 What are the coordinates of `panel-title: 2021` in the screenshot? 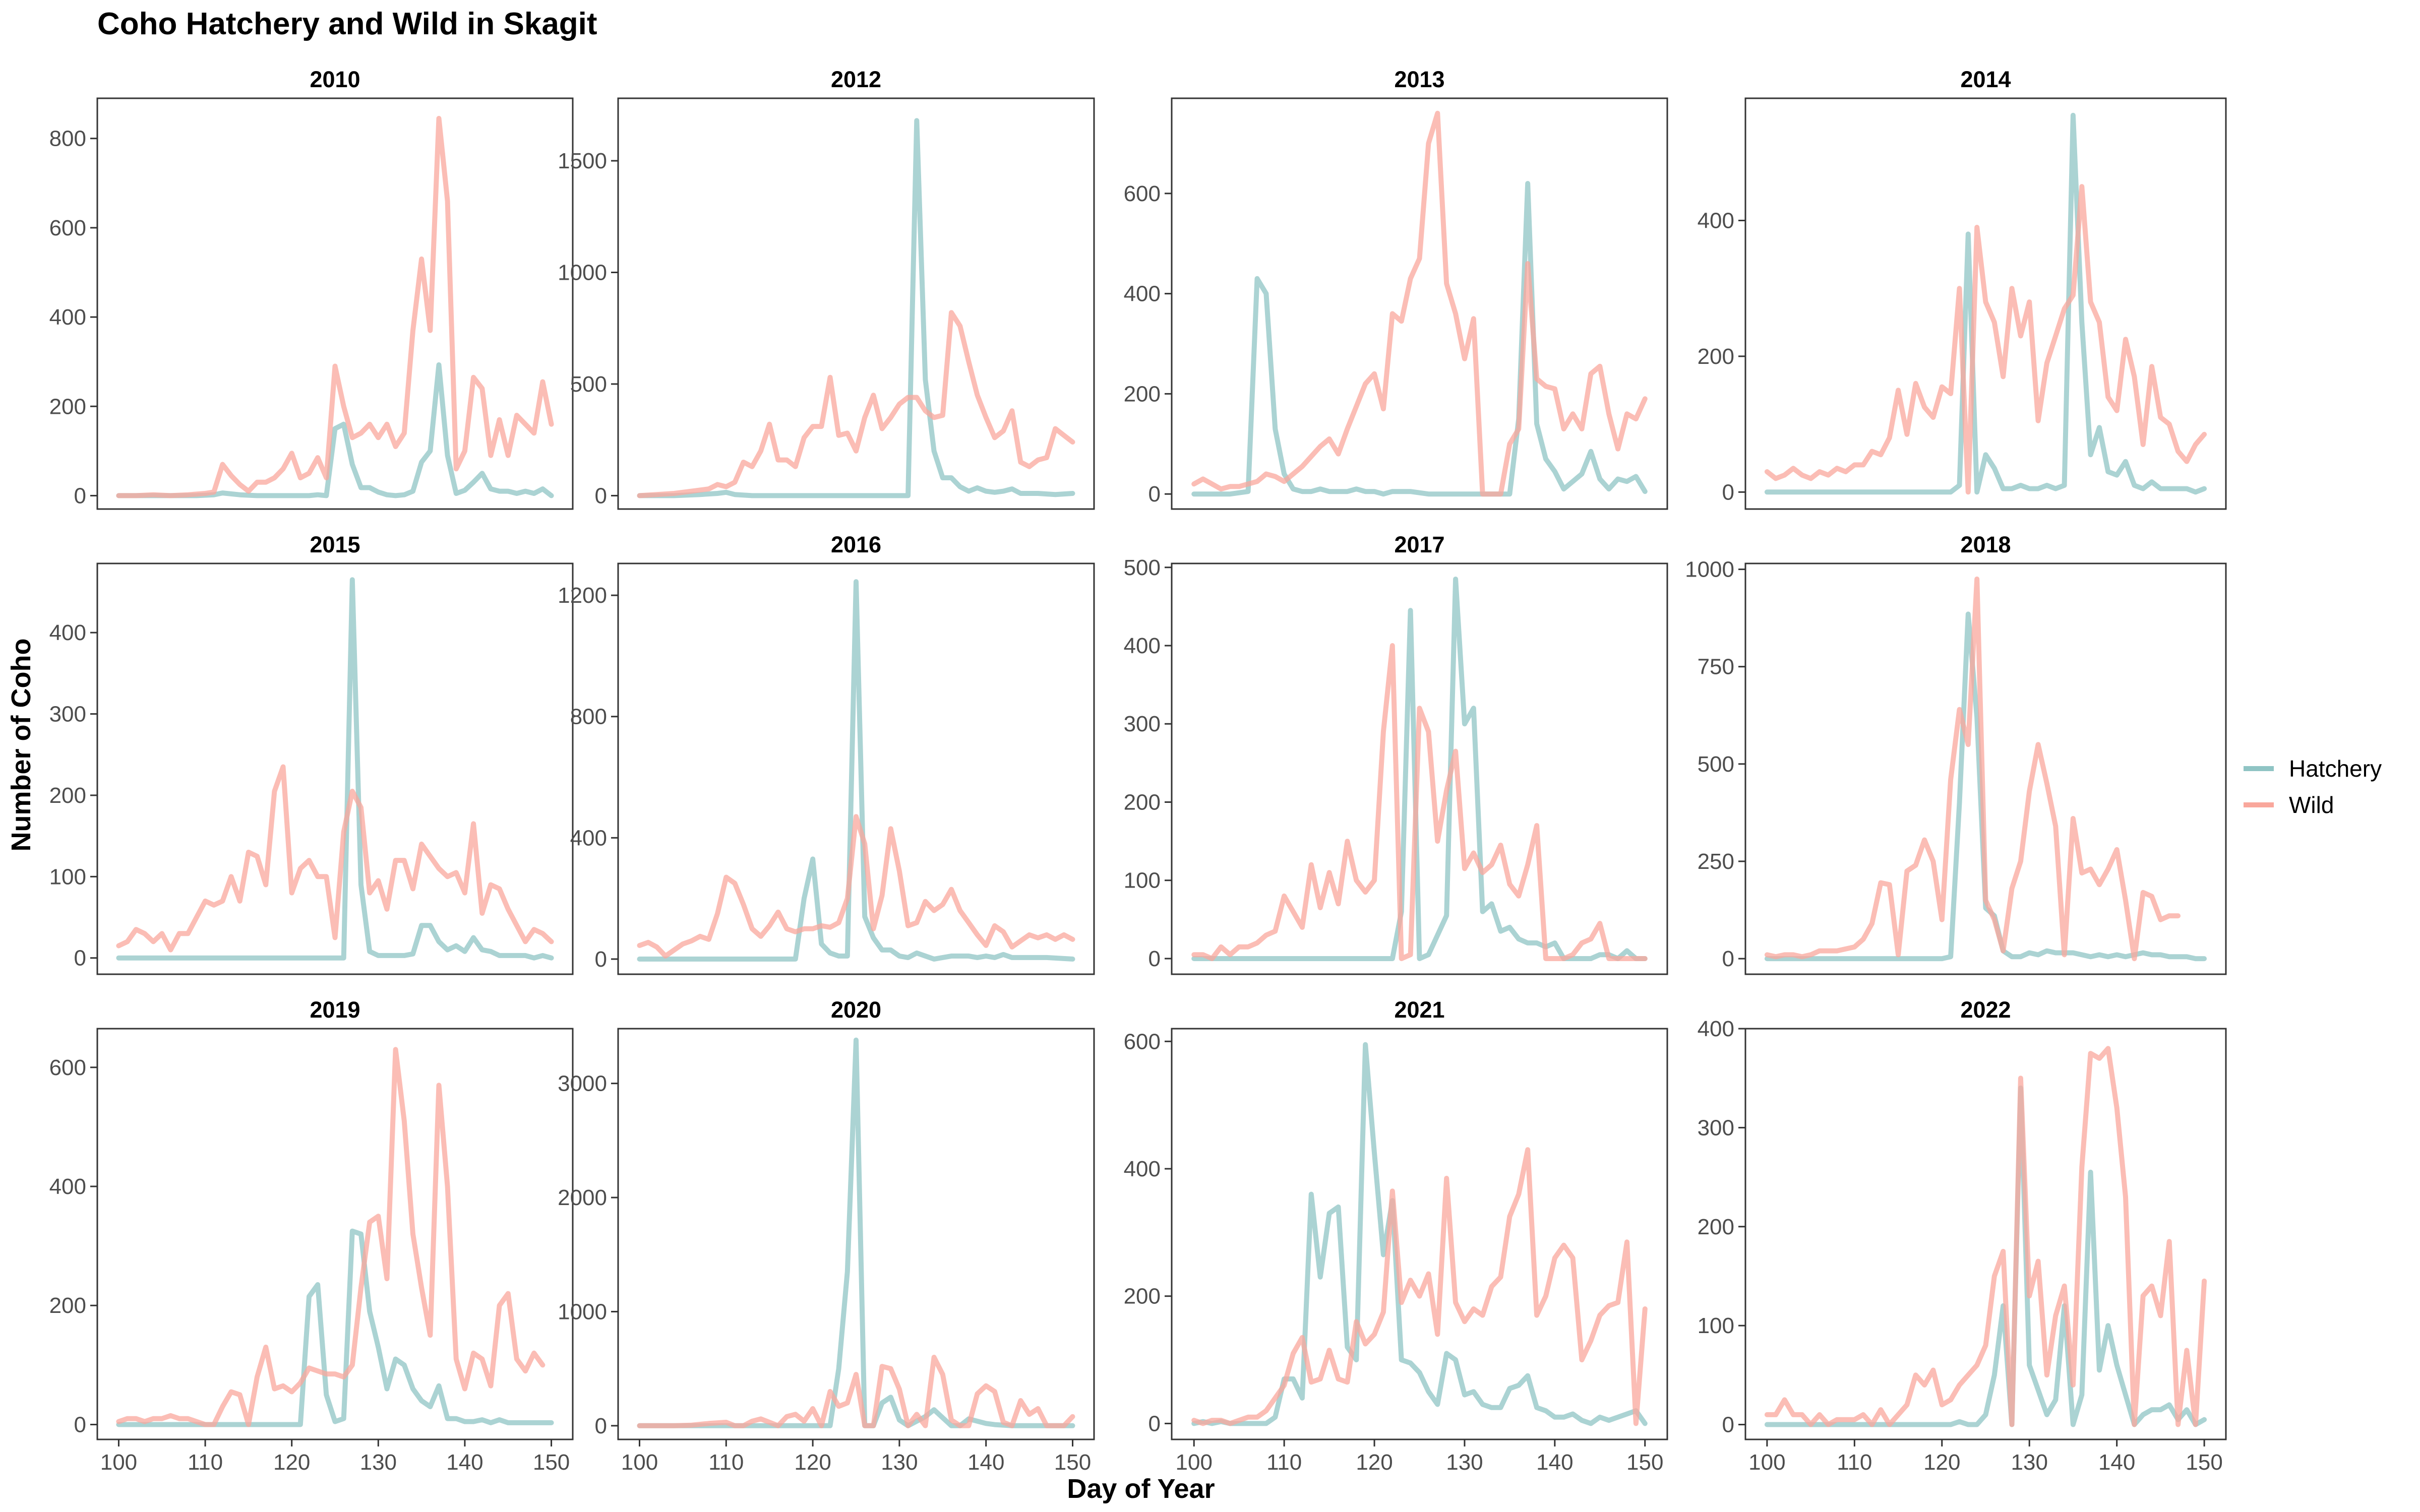 It's located at (1419, 1010).